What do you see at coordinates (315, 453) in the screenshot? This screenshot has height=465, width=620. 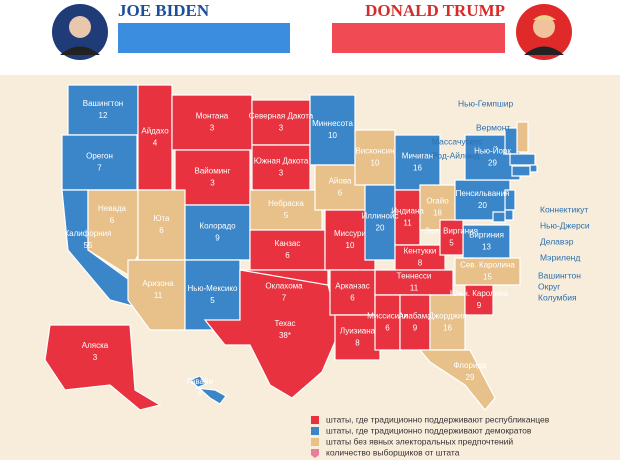 I see `legend-pin` at bounding box center [315, 453].